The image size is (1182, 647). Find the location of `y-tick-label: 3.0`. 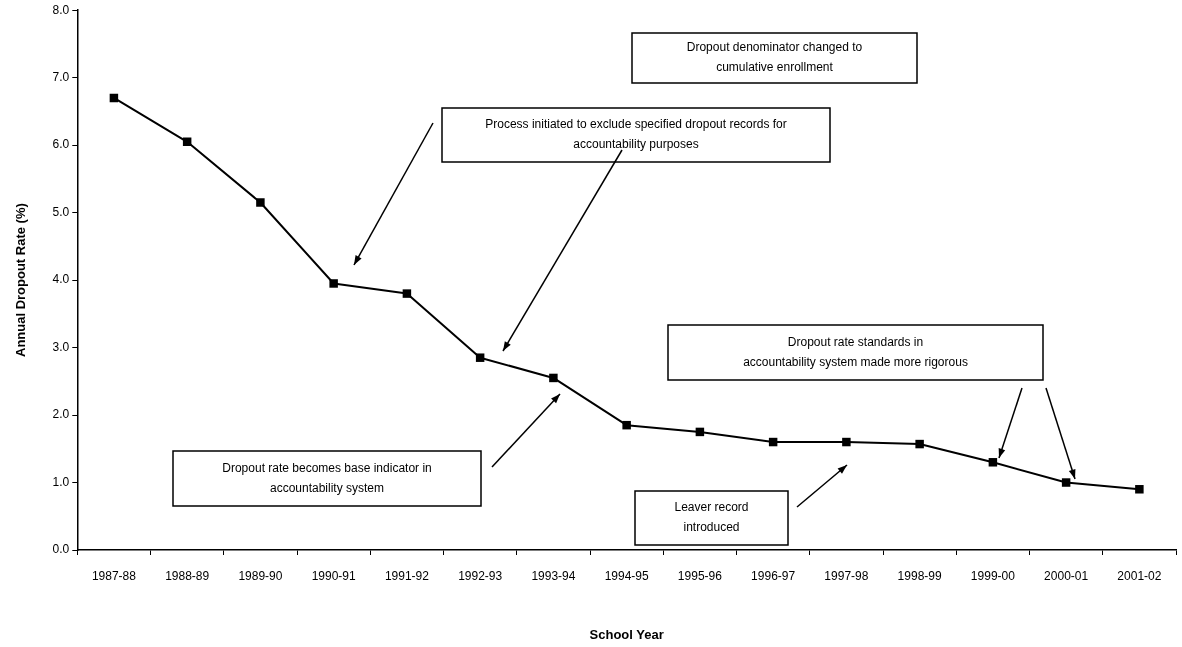

y-tick-label: 3.0 is located at coordinates (61, 346).